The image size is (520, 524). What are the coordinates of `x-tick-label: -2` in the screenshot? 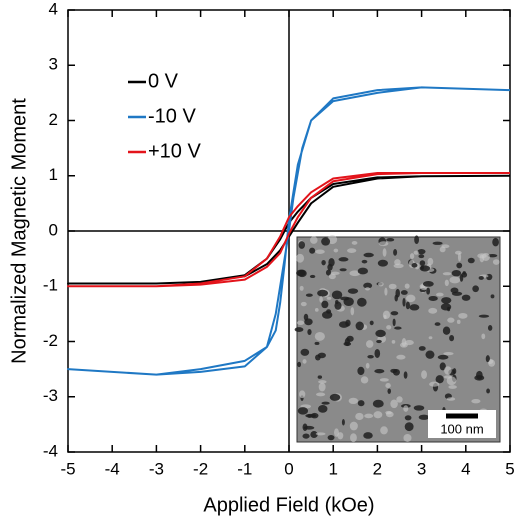 It's located at (200, 468).